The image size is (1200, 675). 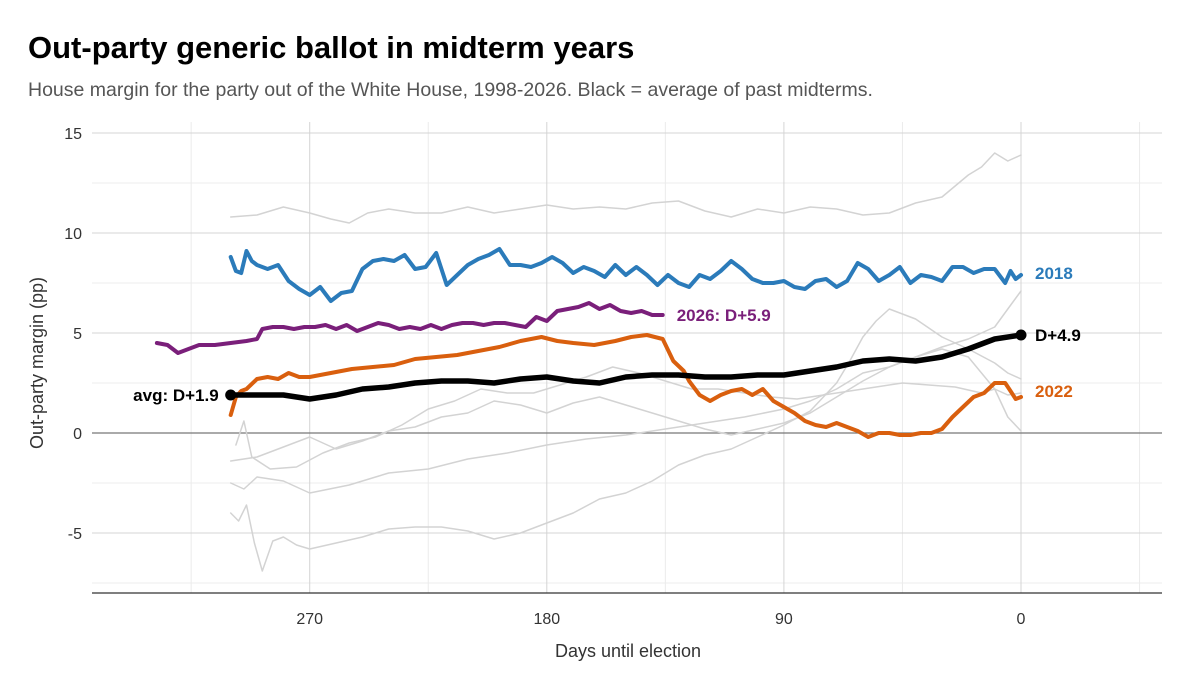 I want to click on series-line-2026, so click(x=409, y=328).